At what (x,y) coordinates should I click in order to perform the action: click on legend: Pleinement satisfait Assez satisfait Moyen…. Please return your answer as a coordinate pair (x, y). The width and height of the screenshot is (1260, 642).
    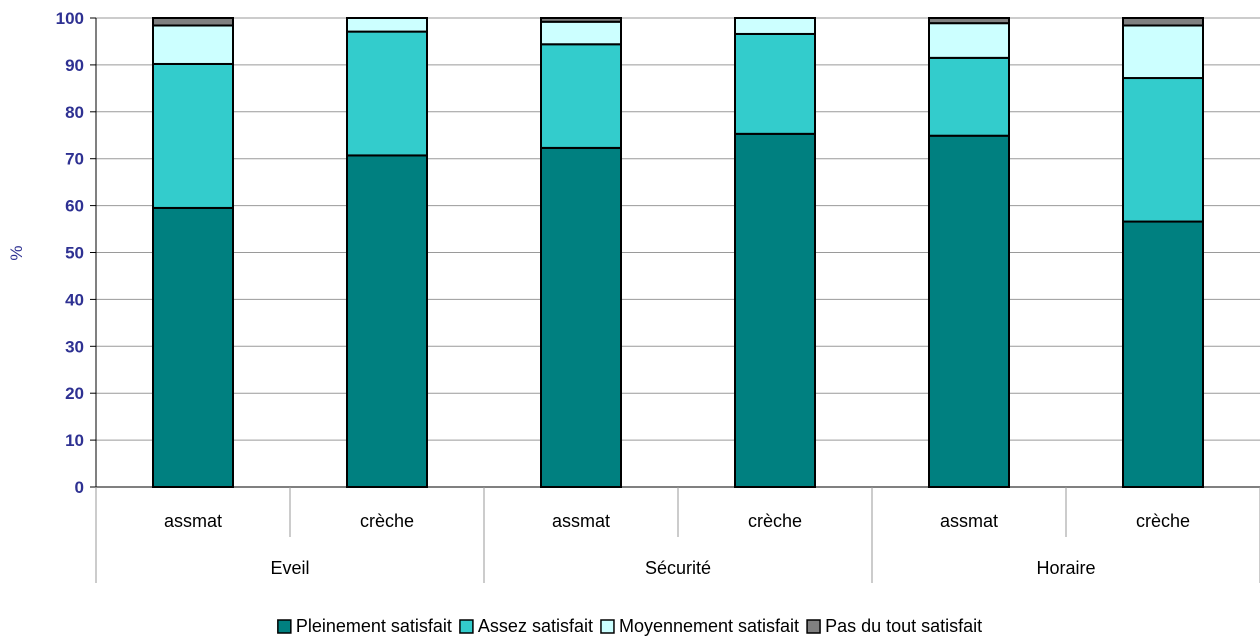
    Looking at the image, I should click on (629, 626).